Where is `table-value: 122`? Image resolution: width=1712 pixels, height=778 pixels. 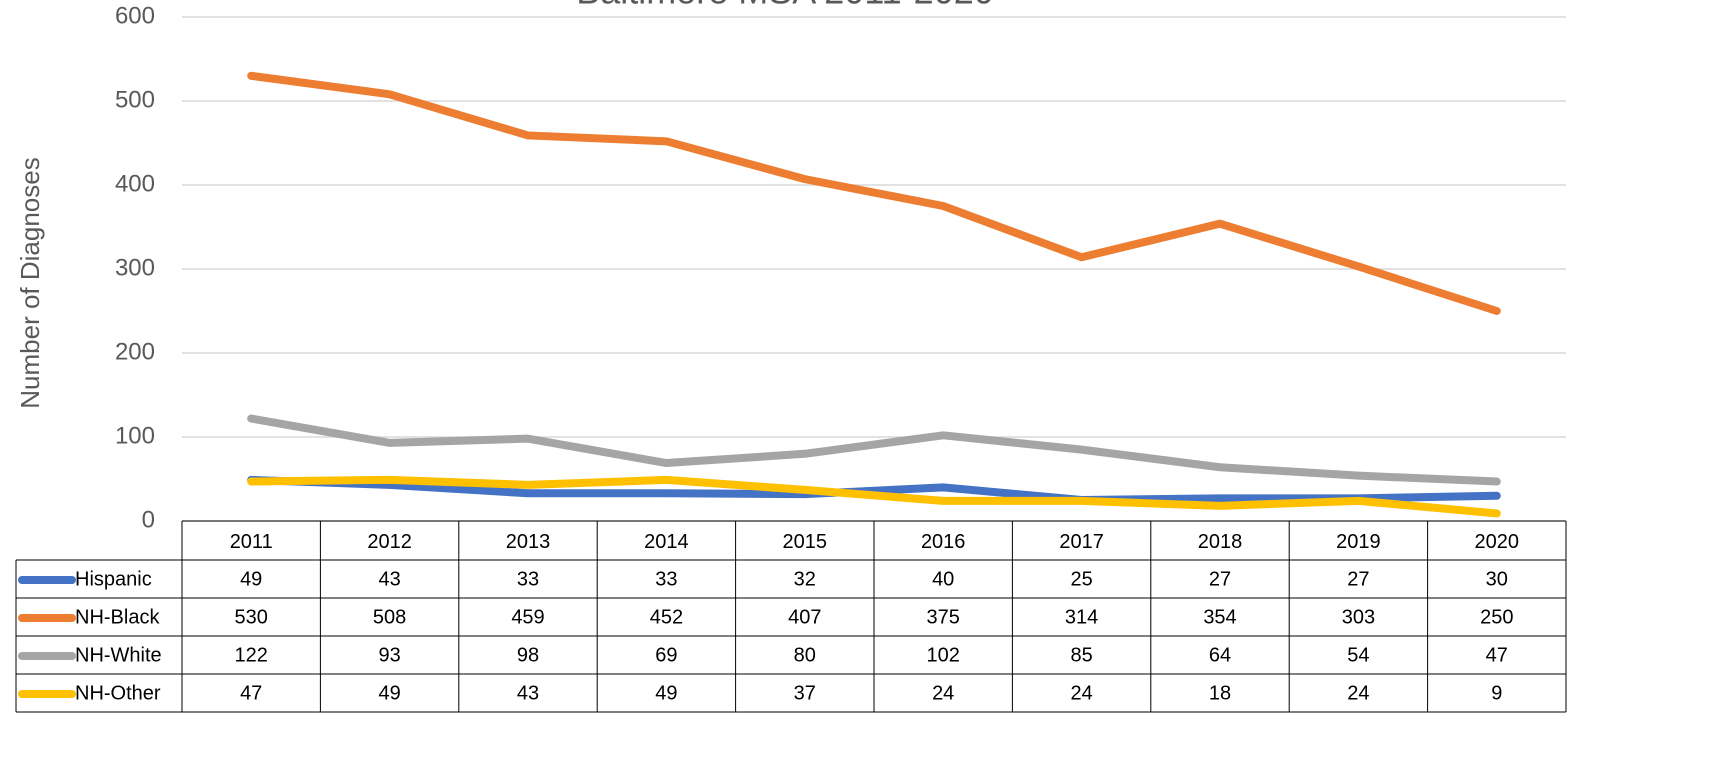
table-value: 122 is located at coordinates (251, 655).